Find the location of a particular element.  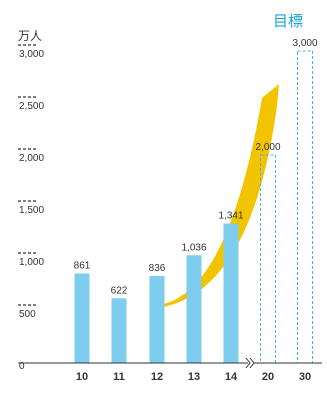

value-label-20: 2,000 is located at coordinates (267, 147).